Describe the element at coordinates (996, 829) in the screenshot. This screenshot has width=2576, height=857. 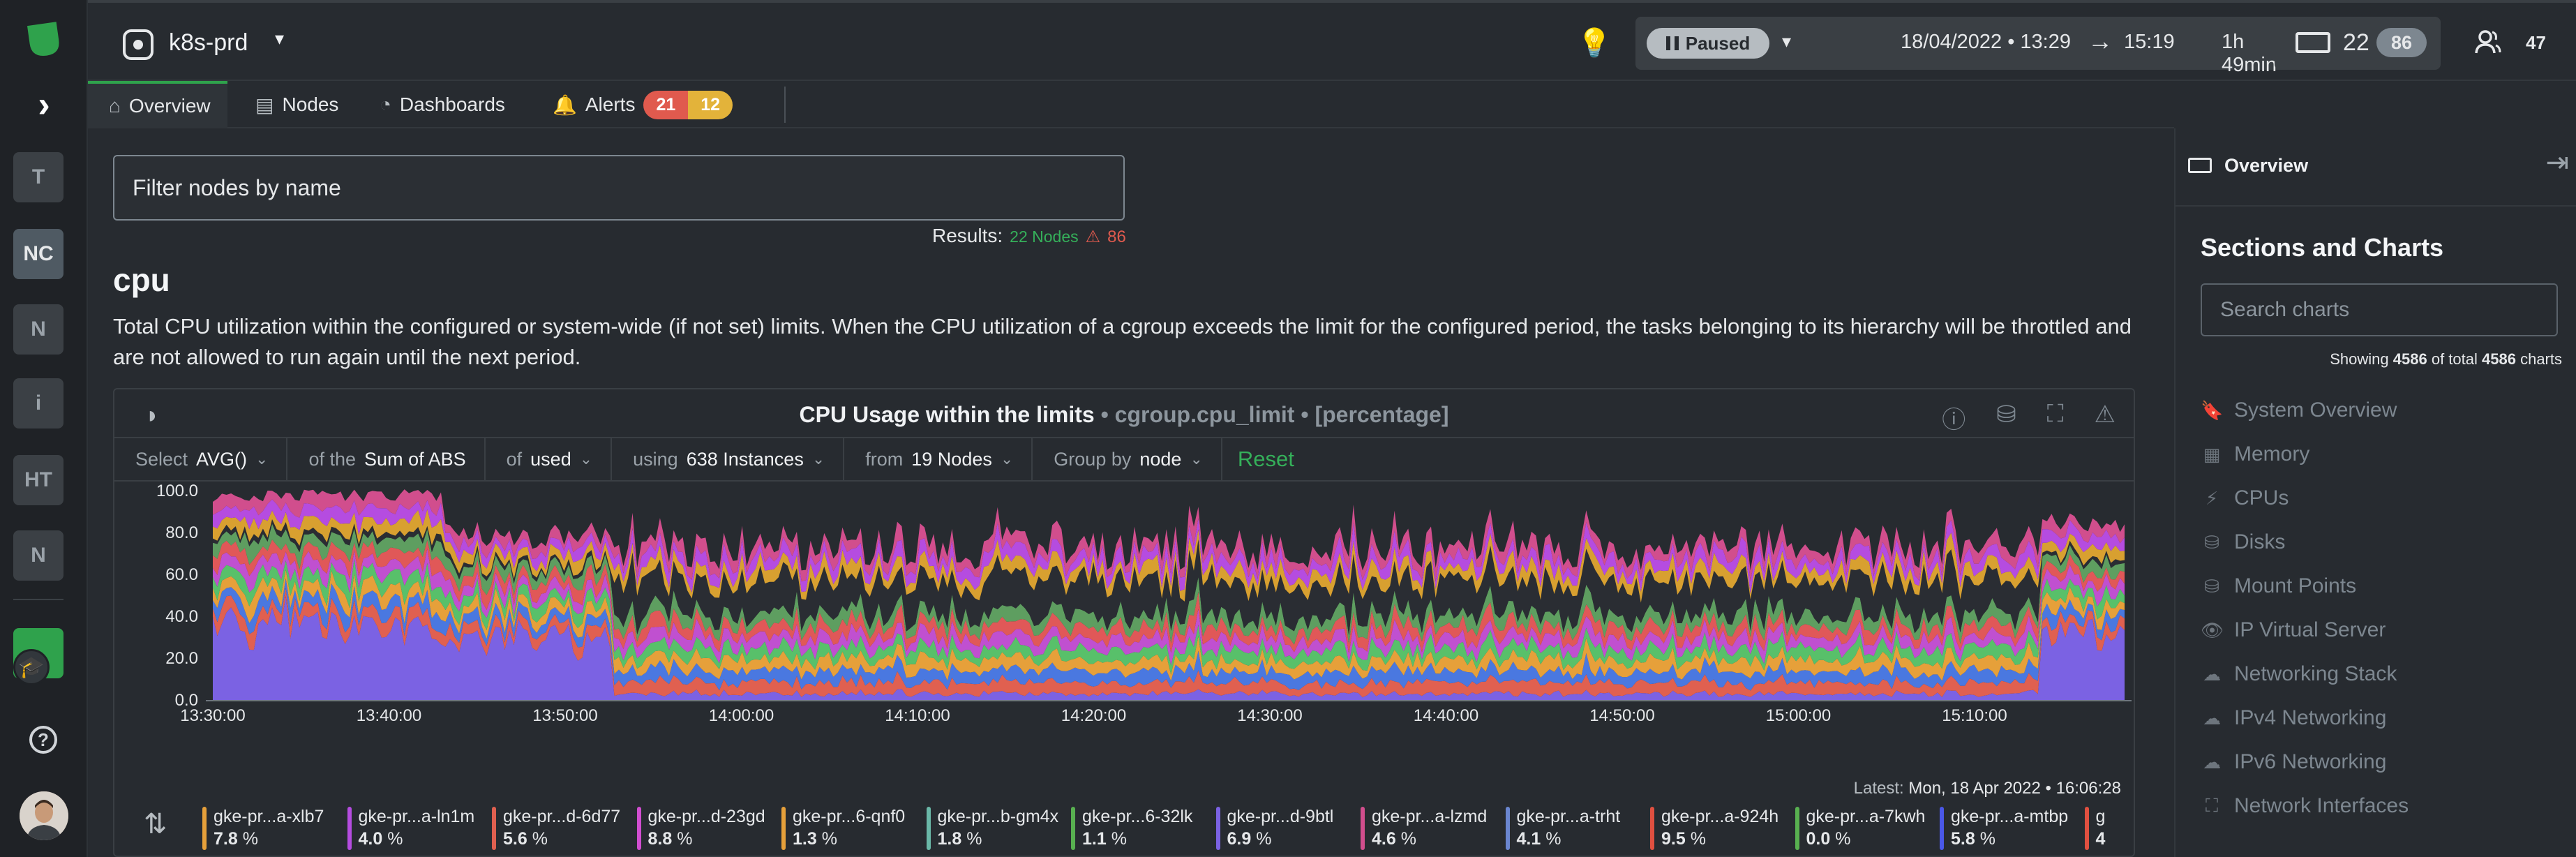
I see `legend-item: gke-pr...b-gm4x 1.8 %` at that location.